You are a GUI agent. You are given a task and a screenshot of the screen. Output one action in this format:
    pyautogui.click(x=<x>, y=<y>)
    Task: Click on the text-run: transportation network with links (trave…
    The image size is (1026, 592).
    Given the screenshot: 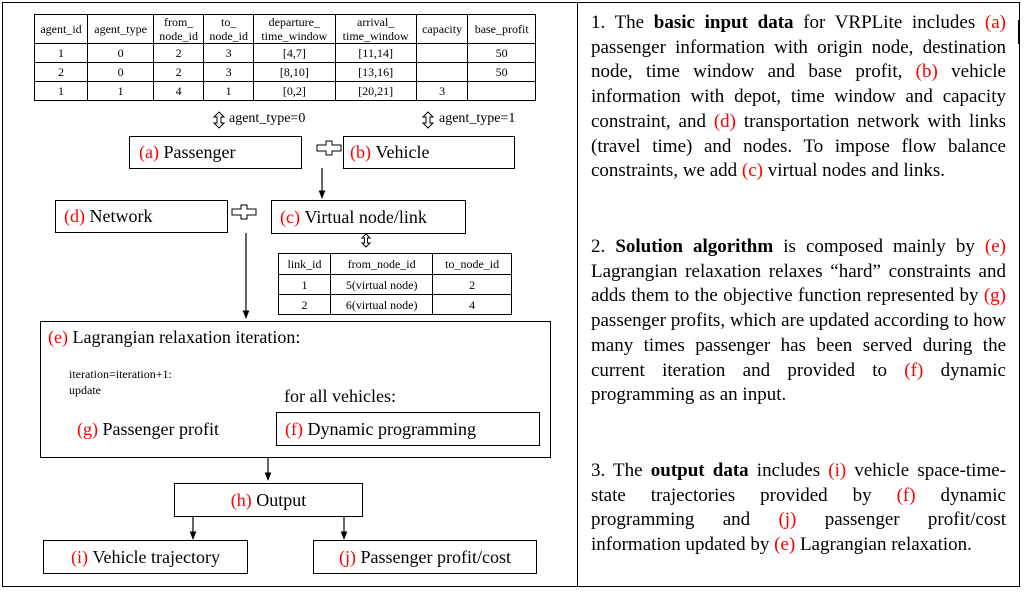 What is the action you would take?
    pyautogui.click(x=798, y=146)
    